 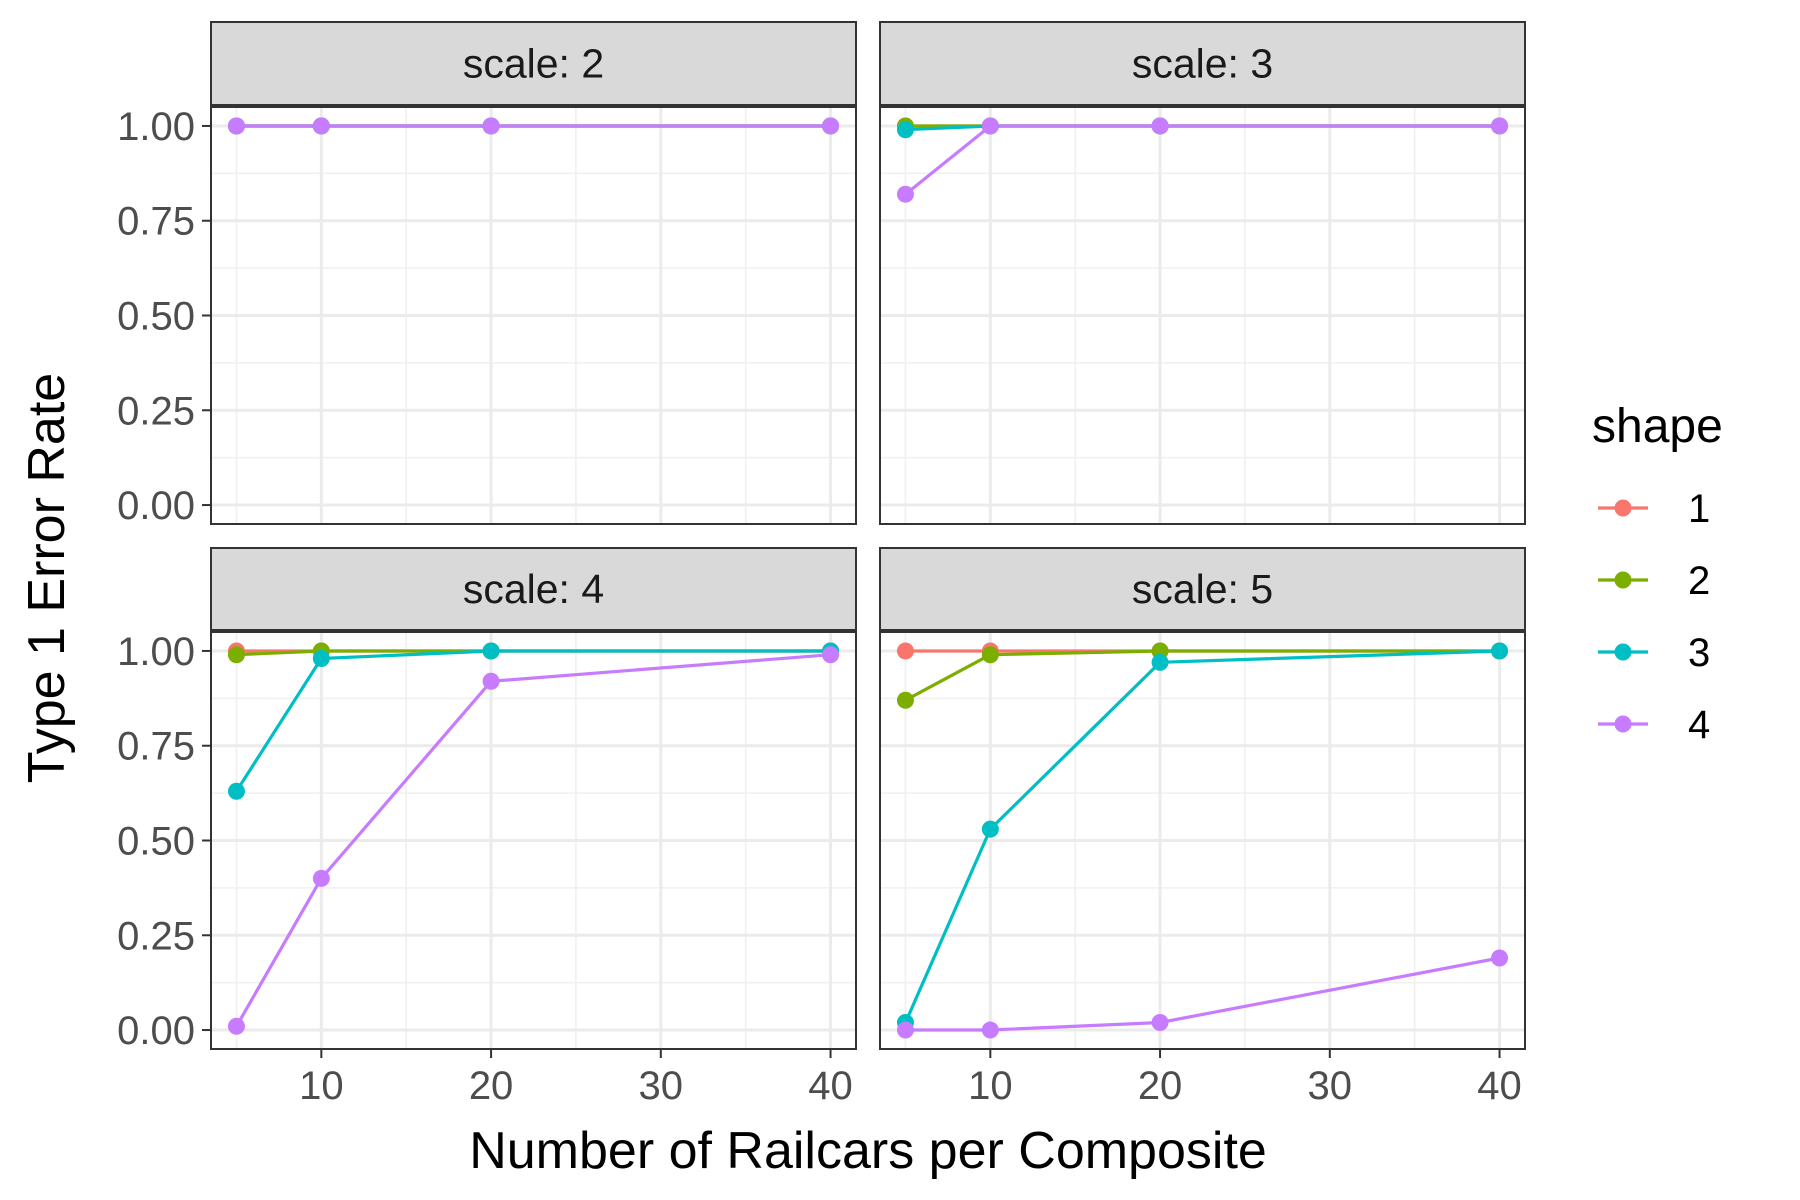 I want to click on strip-label: scale: 3, so click(x=1202, y=64).